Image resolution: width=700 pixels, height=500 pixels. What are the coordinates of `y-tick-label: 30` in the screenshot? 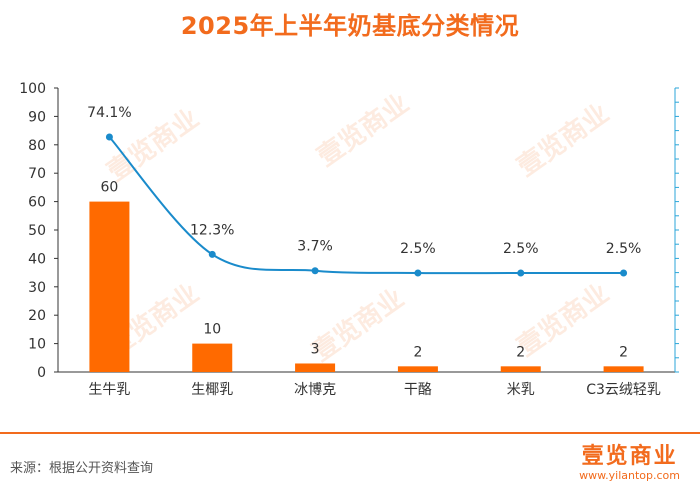 It's located at (37, 288).